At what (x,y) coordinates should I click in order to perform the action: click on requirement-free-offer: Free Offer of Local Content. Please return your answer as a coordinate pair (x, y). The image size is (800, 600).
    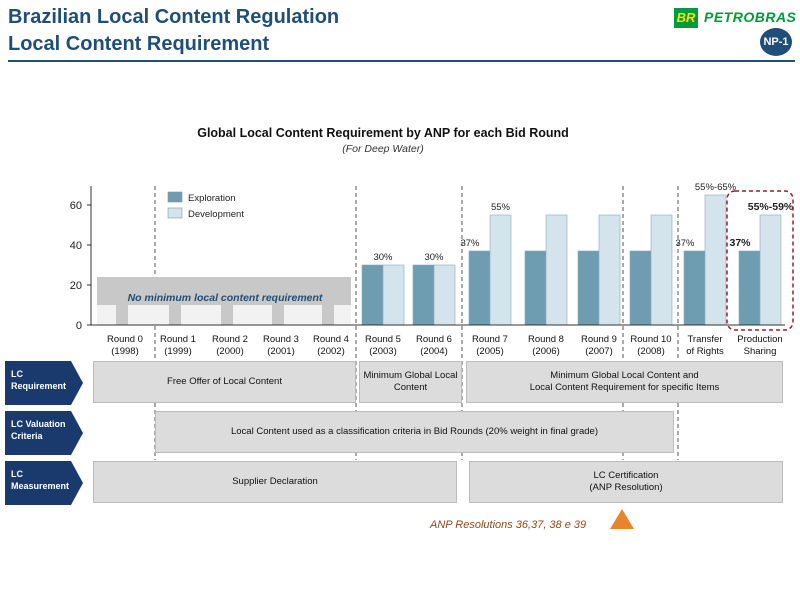
    Looking at the image, I should click on (224, 382).